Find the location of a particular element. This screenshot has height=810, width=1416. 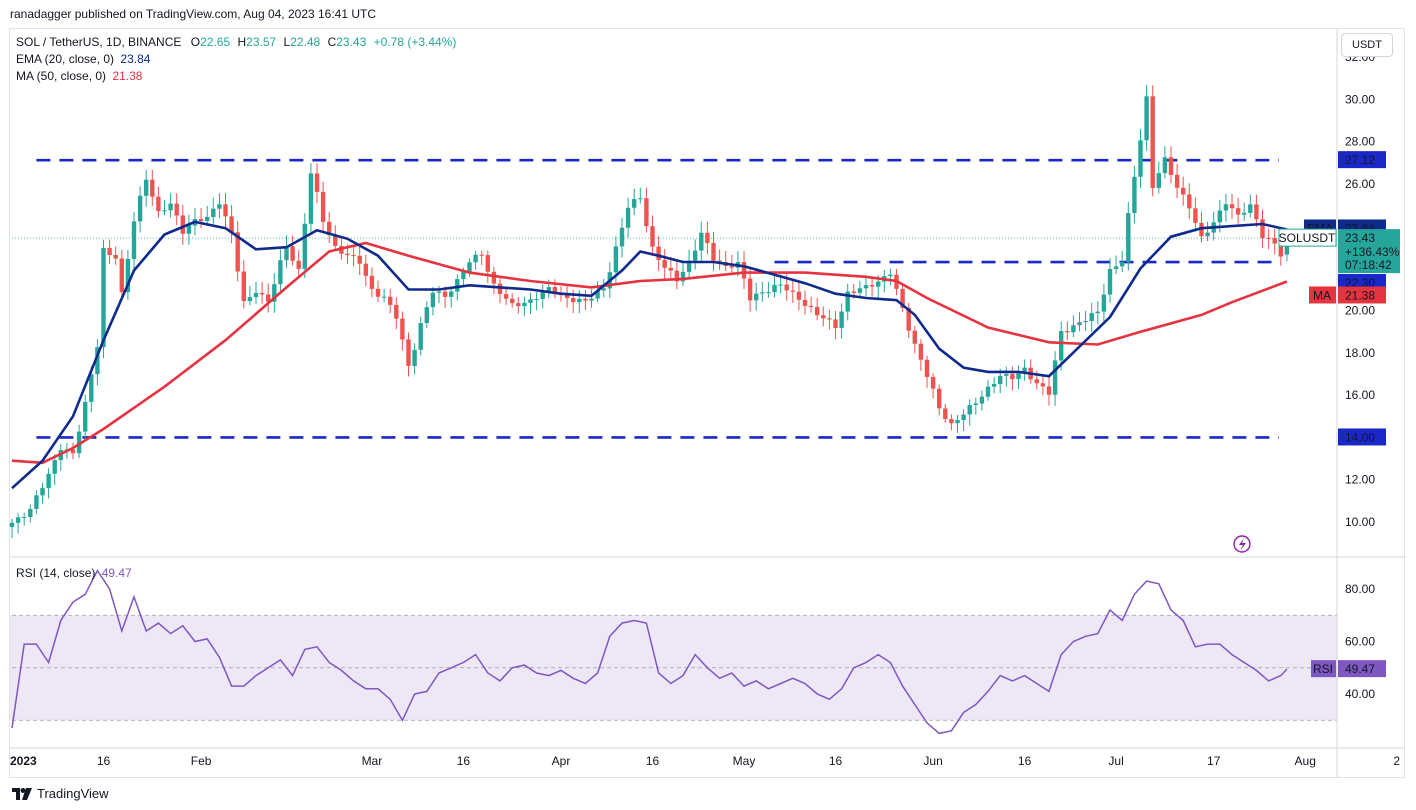

price-tick-label: 20.00 is located at coordinates (1360, 311).